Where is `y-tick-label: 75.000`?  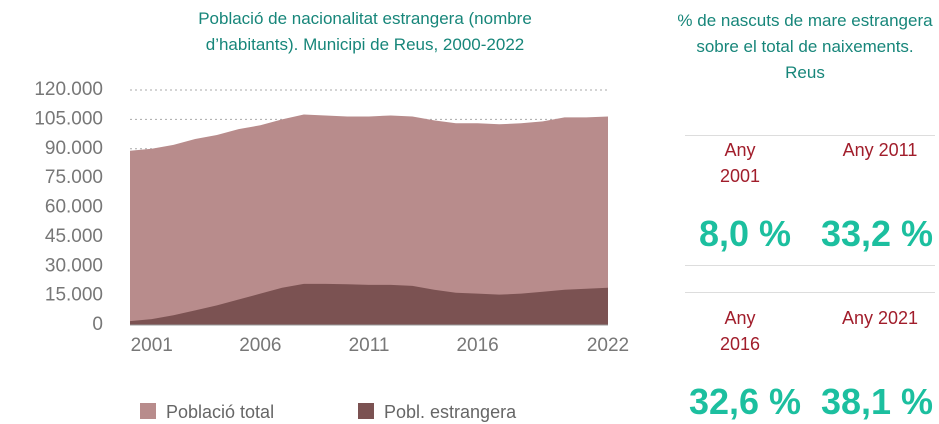
y-tick-label: 75.000 is located at coordinates (74, 177).